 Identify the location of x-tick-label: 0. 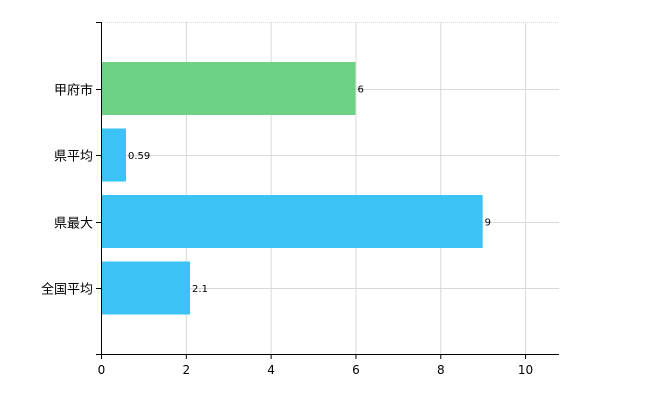
(102, 370).